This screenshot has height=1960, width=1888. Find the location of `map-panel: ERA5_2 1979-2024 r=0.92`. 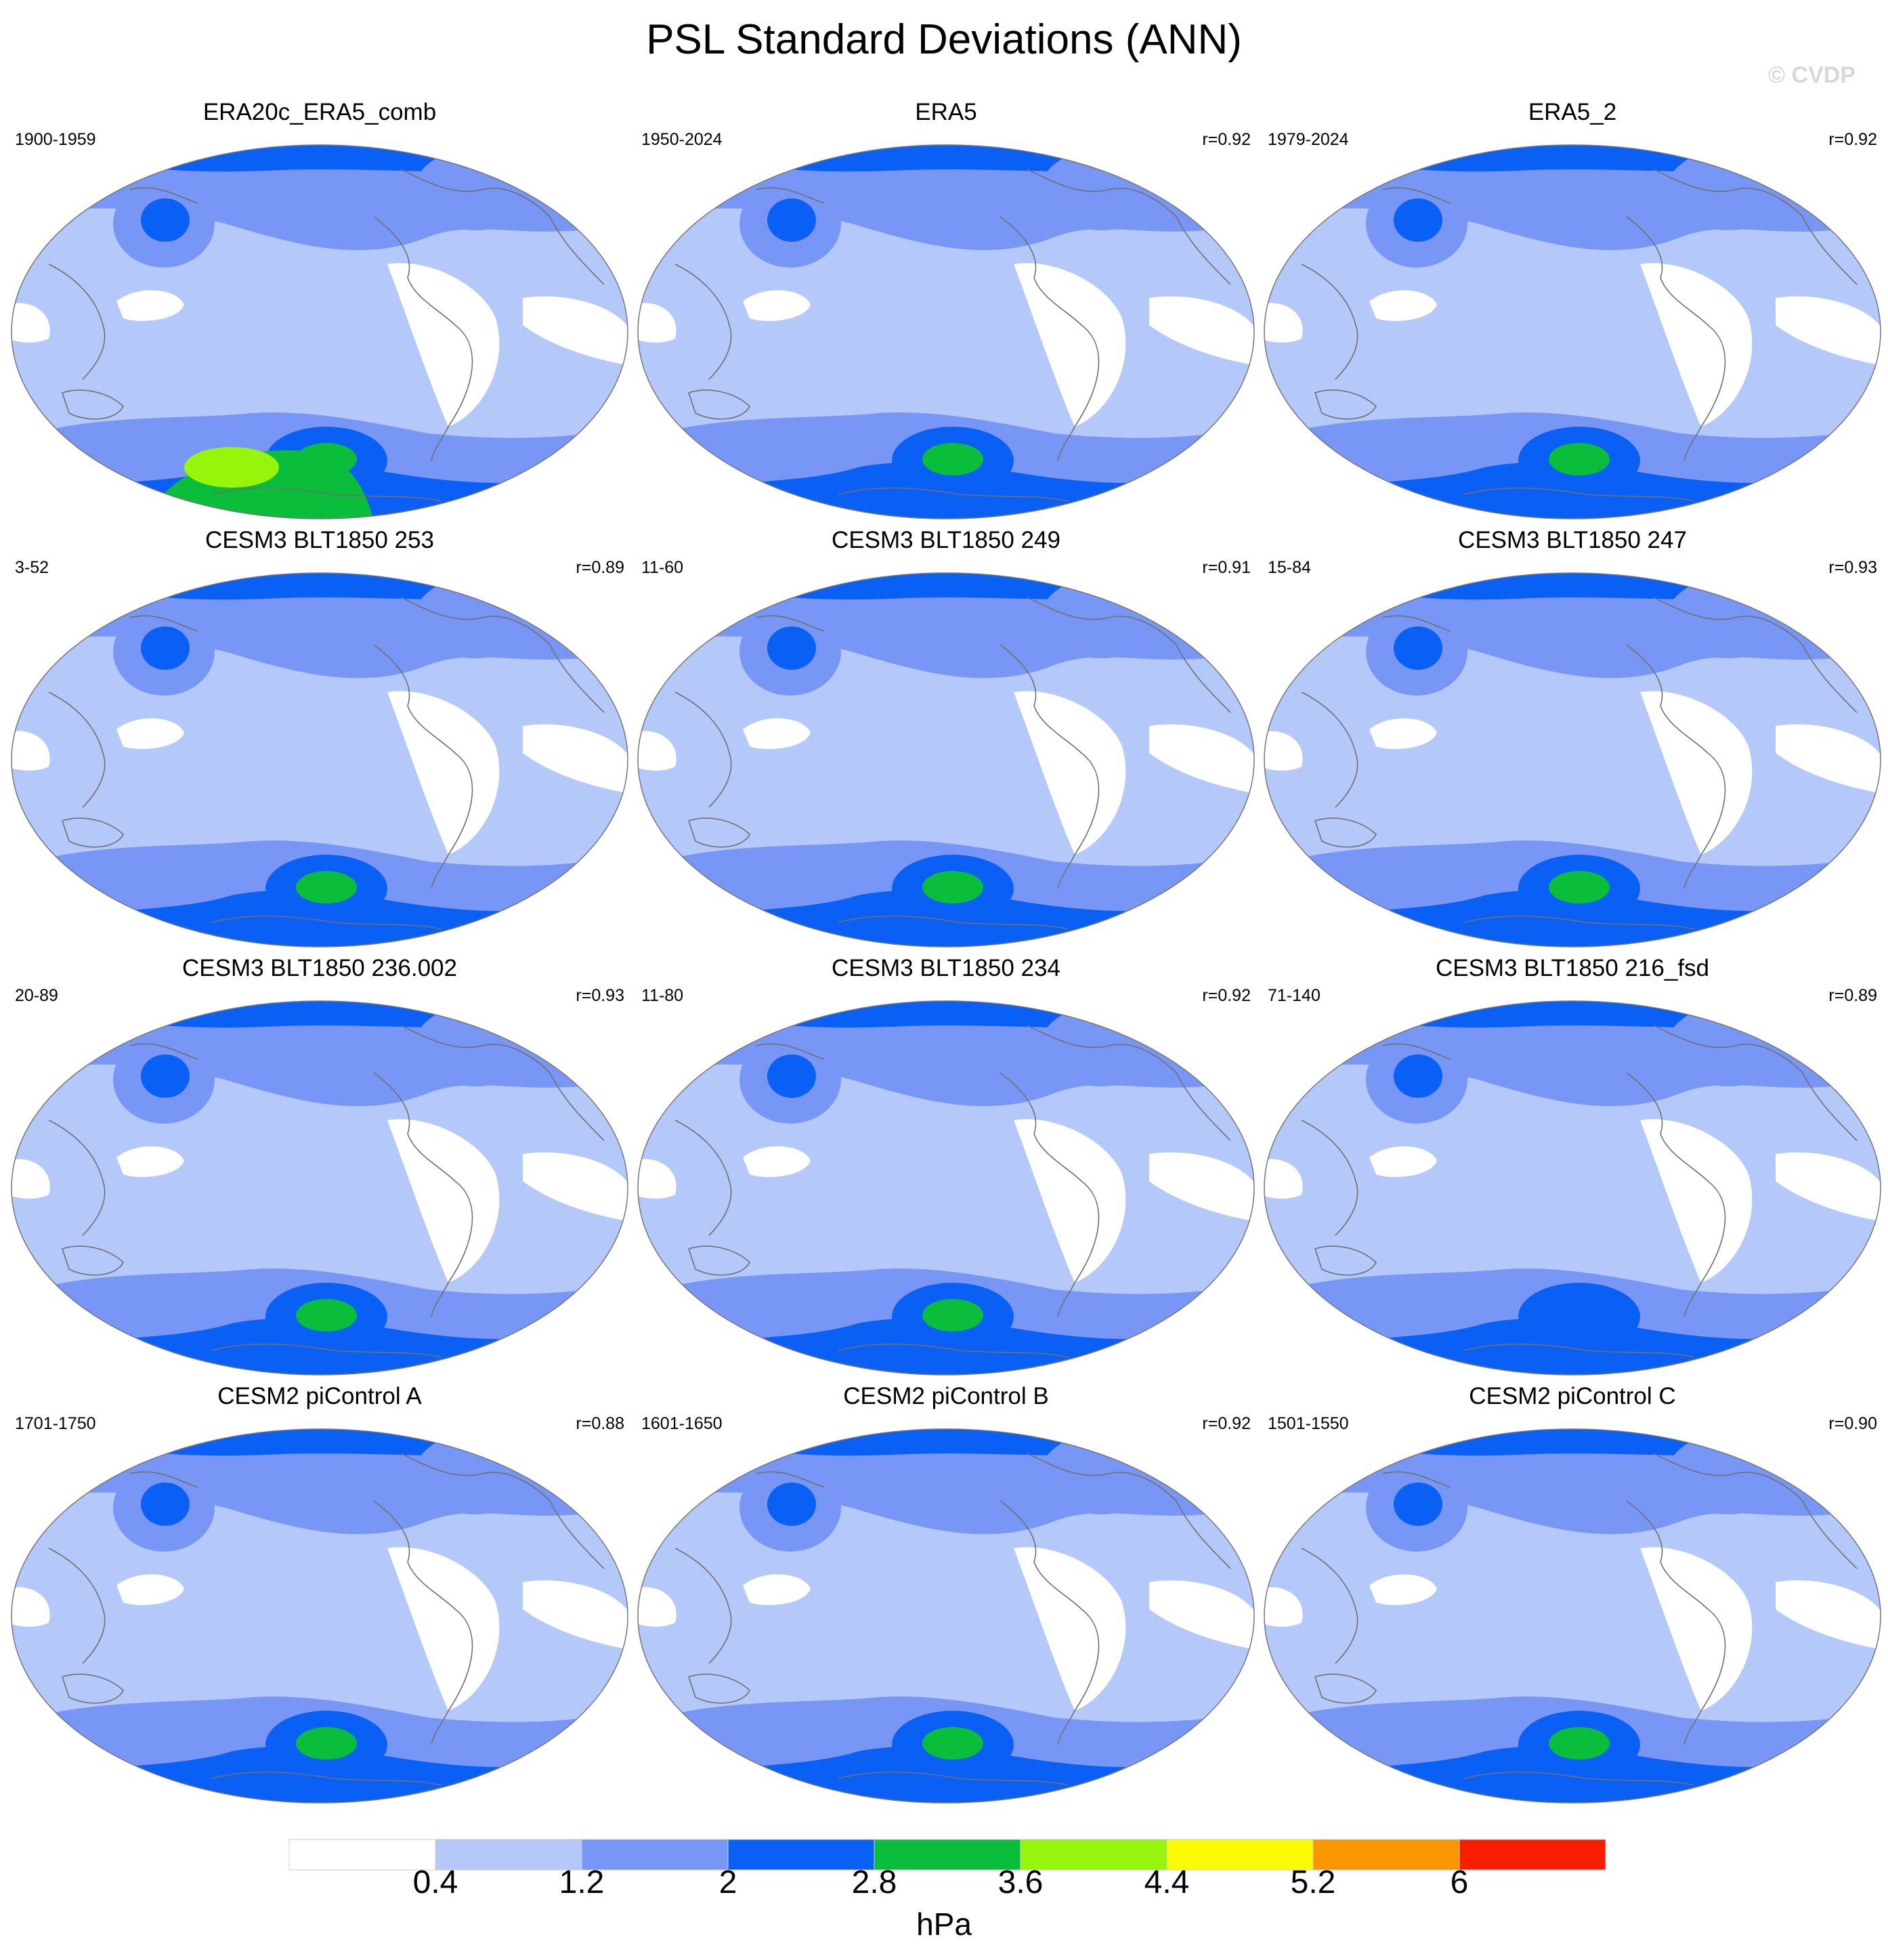

map-panel: ERA5_2 1979-2024 r=0.92 is located at coordinates (1572, 313).